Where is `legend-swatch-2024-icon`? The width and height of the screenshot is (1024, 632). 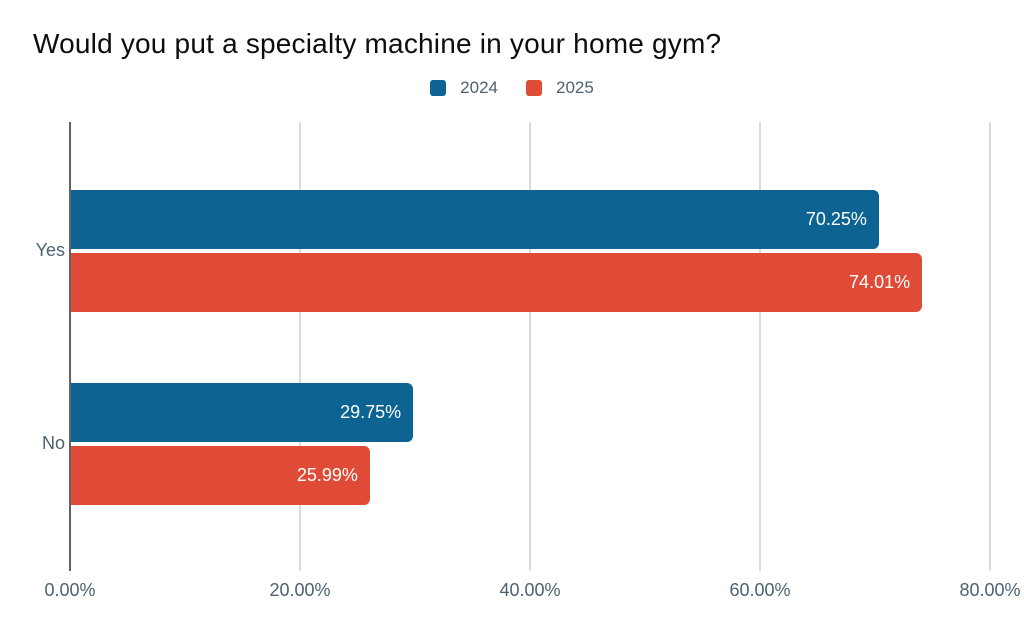
legend-swatch-2024-icon is located at coordinates (438, 88).